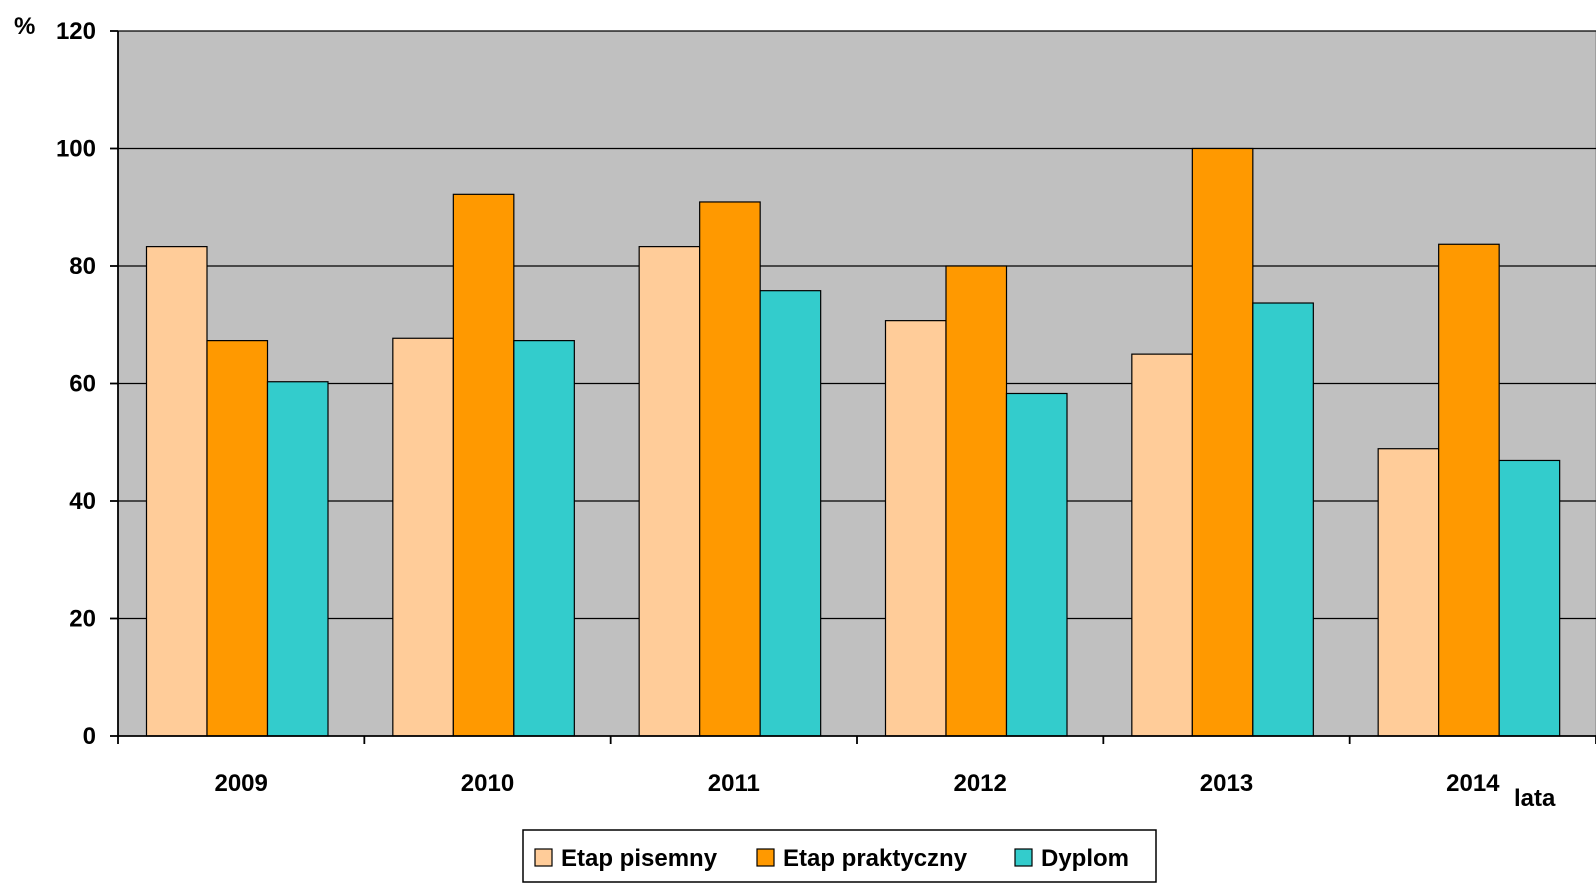 Image resolution: width=1596 pixels, height=895 pixels. Describe the element at coordinates (89, 736) in the screenshot. I see `y-tick-label: 0` at that location.